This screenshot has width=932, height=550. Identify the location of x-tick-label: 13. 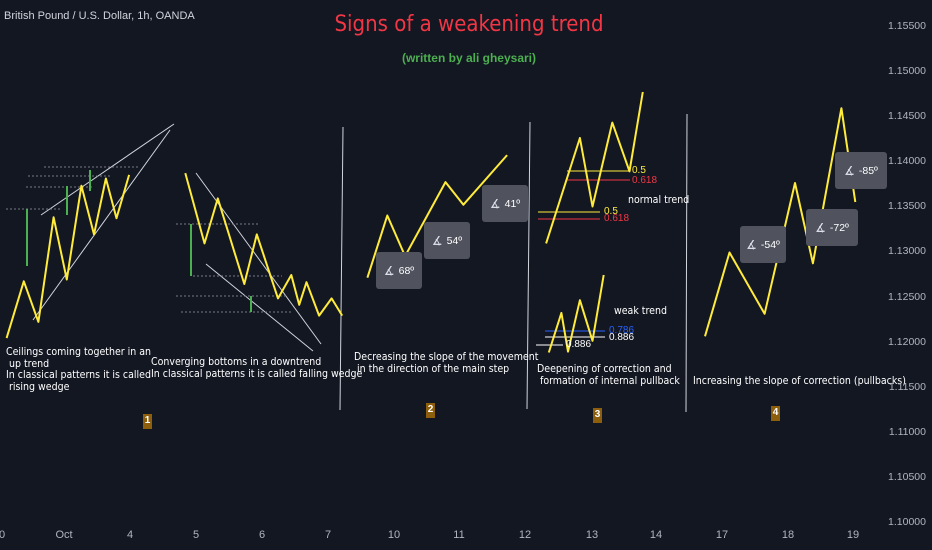
(592, 535).